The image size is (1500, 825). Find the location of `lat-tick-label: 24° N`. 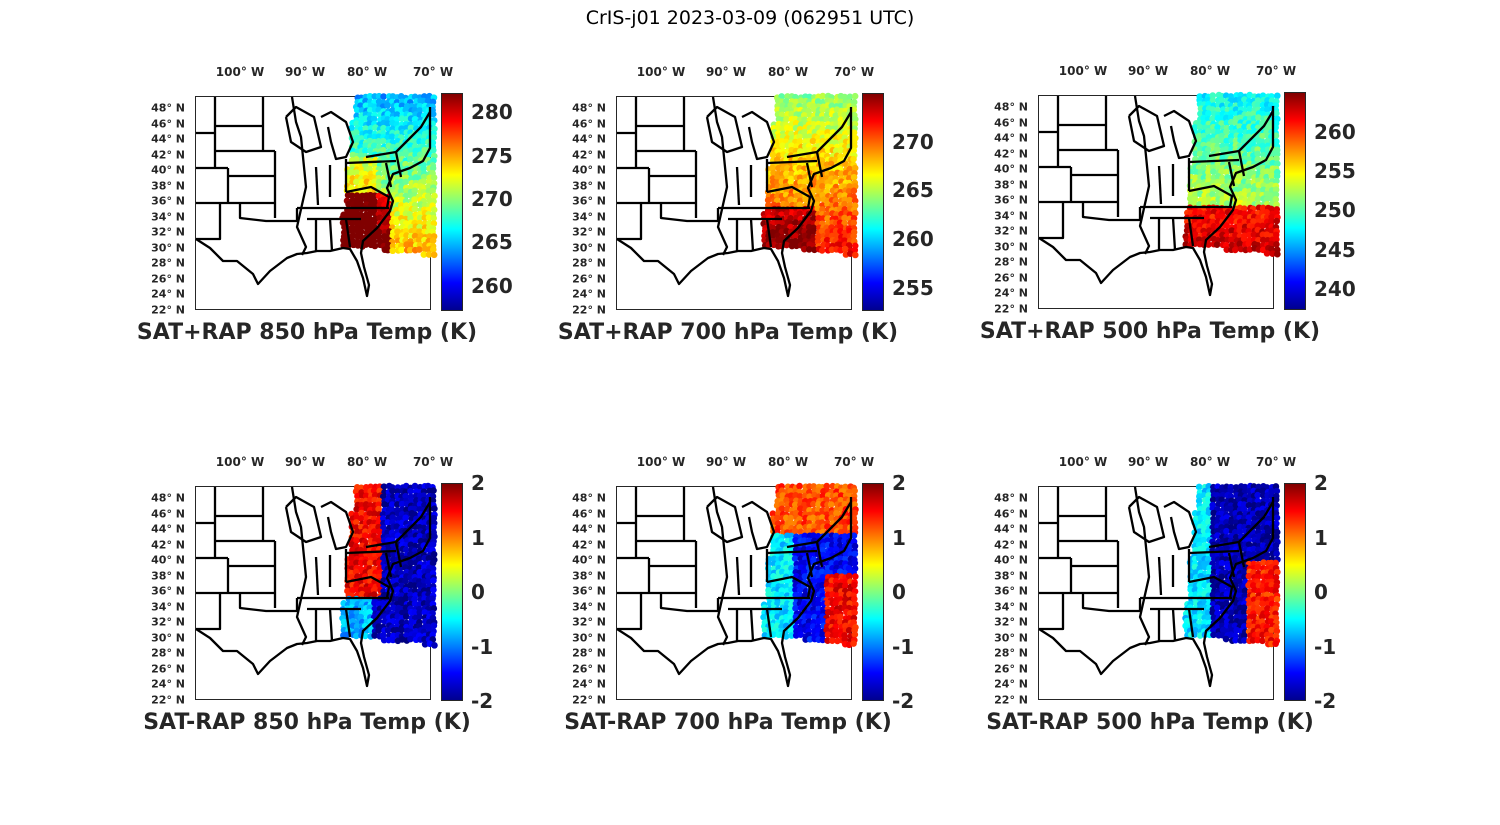

lat-tick-label: 24° N is located at coordinates (168, 294).